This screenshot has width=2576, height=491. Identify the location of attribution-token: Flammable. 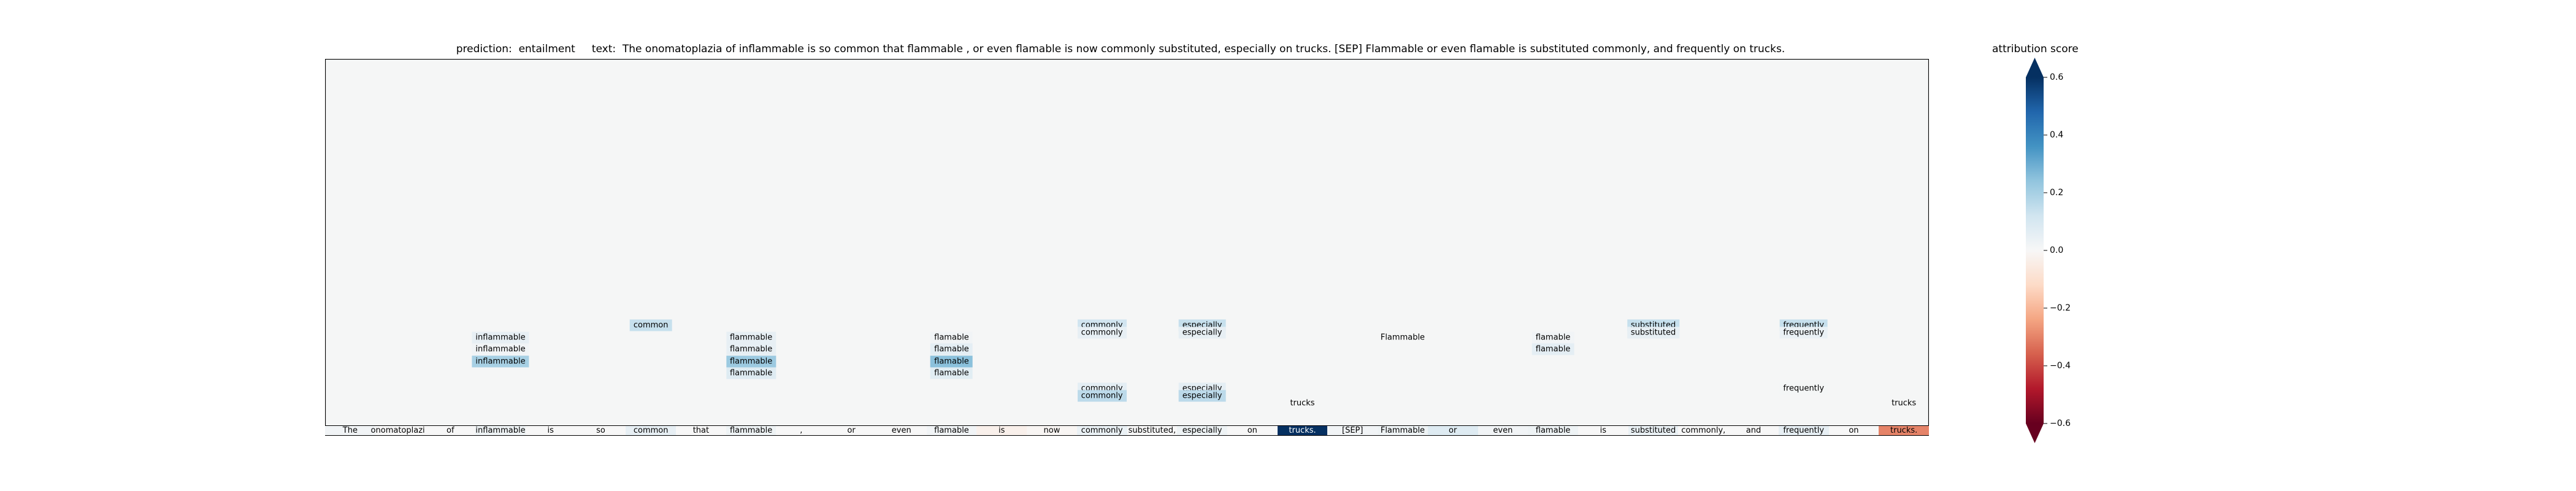
(1402, 338).